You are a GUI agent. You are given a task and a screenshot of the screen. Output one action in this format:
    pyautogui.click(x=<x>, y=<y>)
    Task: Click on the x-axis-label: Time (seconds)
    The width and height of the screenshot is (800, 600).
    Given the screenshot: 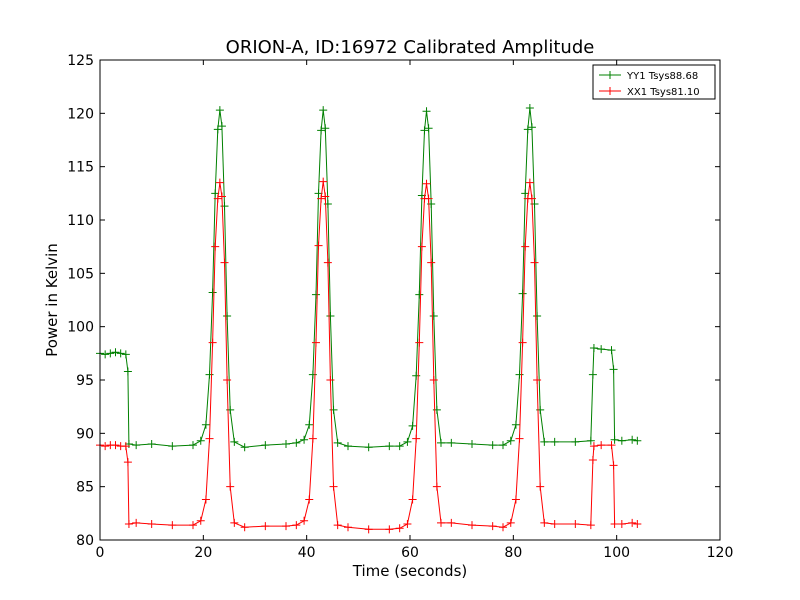 What is the action you would take?
    pyautogui.click(x=410, y=571)
    